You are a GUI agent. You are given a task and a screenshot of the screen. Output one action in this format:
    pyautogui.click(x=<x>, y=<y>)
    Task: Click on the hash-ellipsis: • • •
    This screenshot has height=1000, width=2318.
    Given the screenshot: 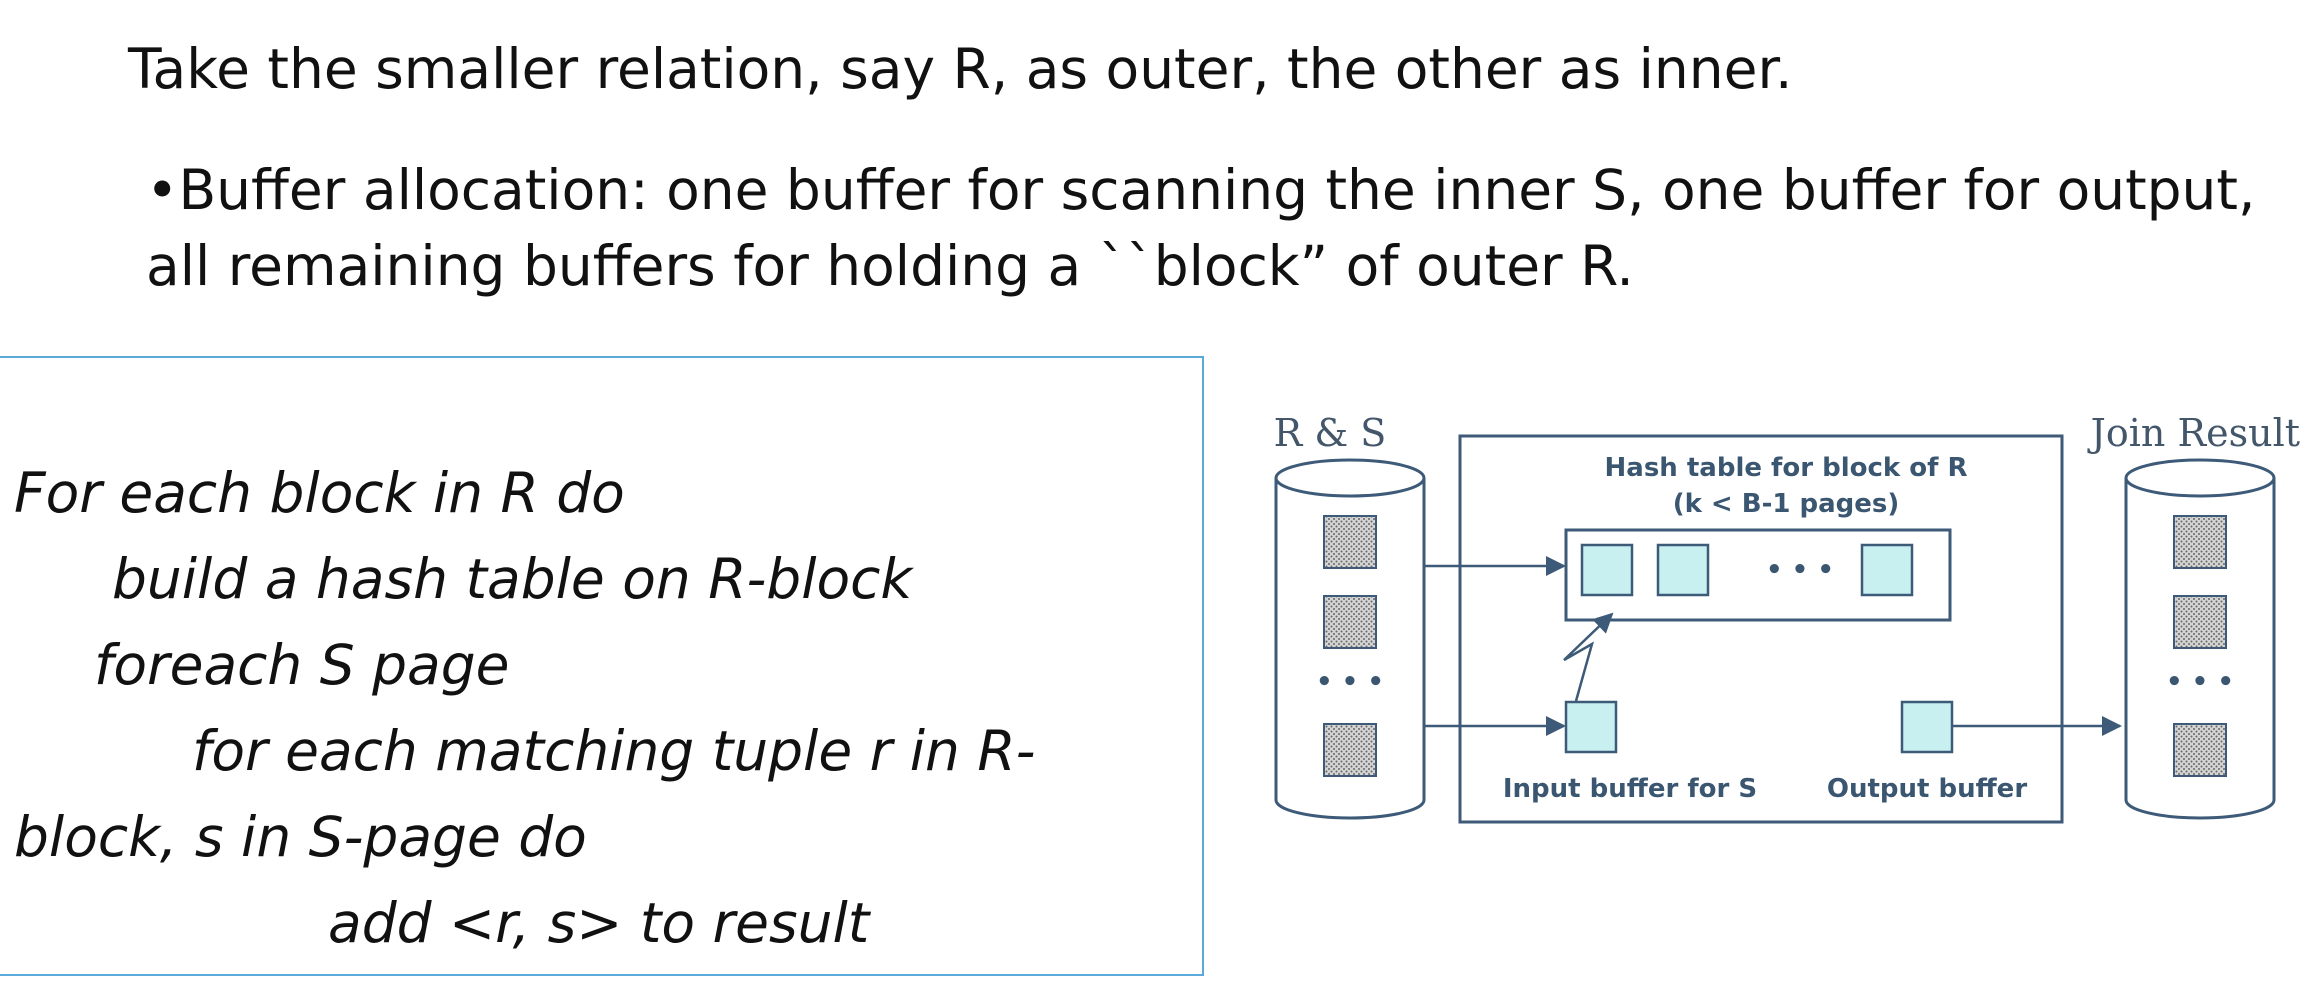 What is the action you would take?
    pyautogui.click(x=1800, y=570)
    